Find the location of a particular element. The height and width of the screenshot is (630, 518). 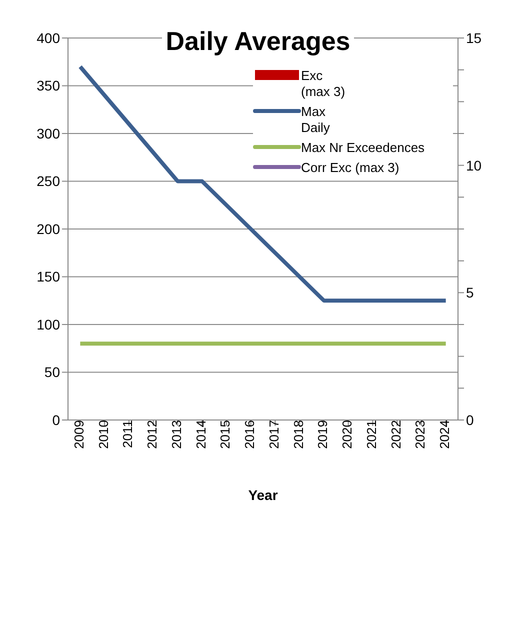

x-tick-label: 2013 is located at coordinates (176, 434).